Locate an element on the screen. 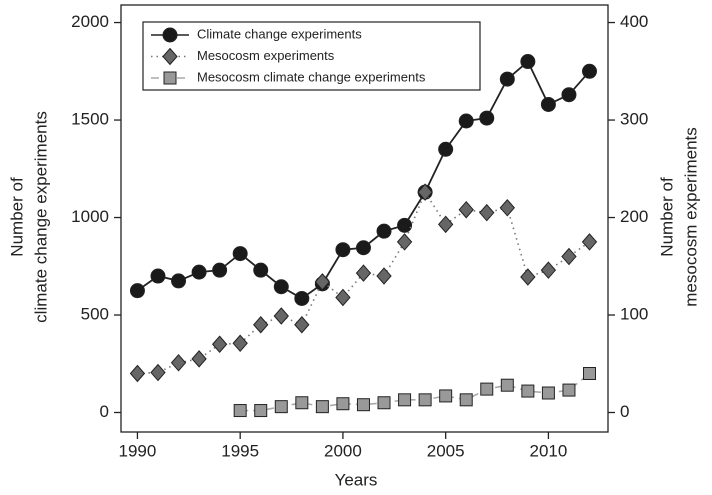 This screenshot has height=495, width=712. y2-tick-label: 100 is located at coordinates (634, 313).